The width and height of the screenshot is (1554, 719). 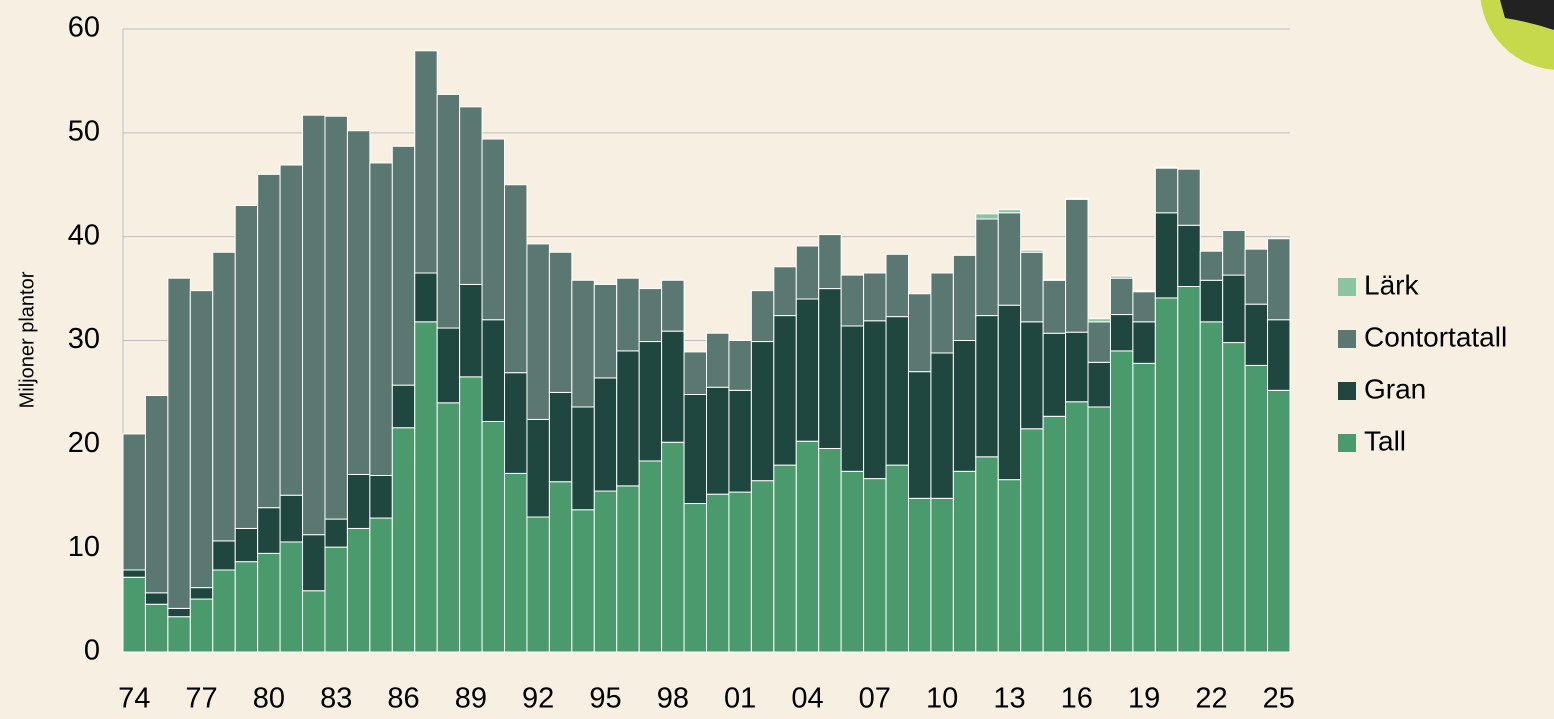 What do you see at coordinates (673, 699) in the screenshot?
I see `x-tick-label: 98` at bounding box center [673, 699].